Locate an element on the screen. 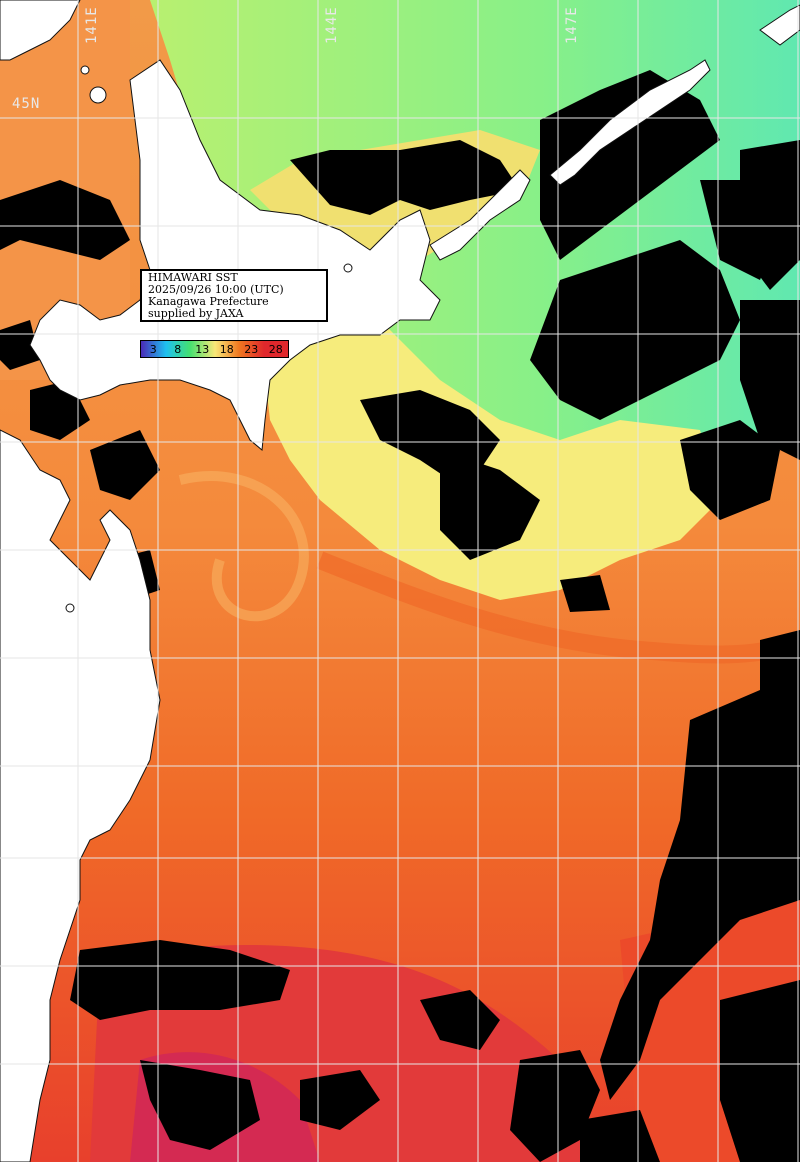  legend-value: 28 is located at coordinates (275, 349).